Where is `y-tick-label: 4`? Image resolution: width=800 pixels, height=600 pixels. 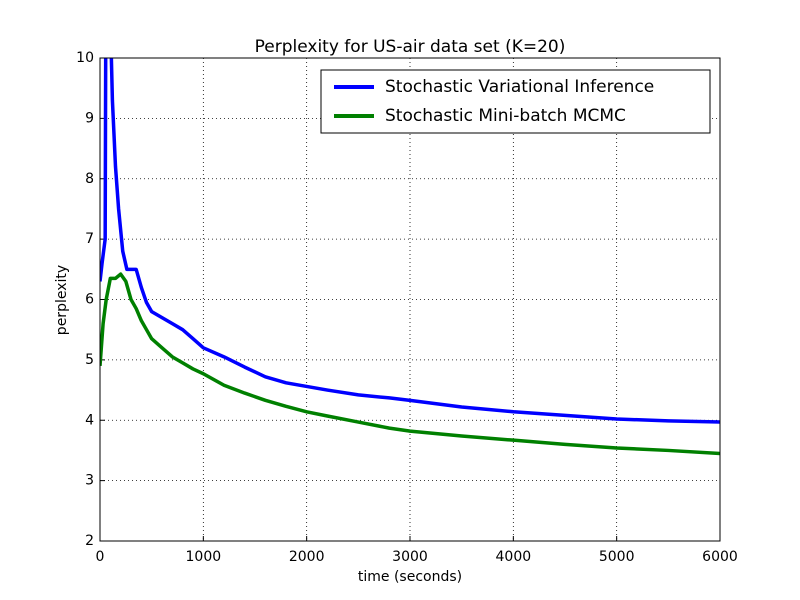
y-tick-label: 4 is located at coordinates (89, 420).